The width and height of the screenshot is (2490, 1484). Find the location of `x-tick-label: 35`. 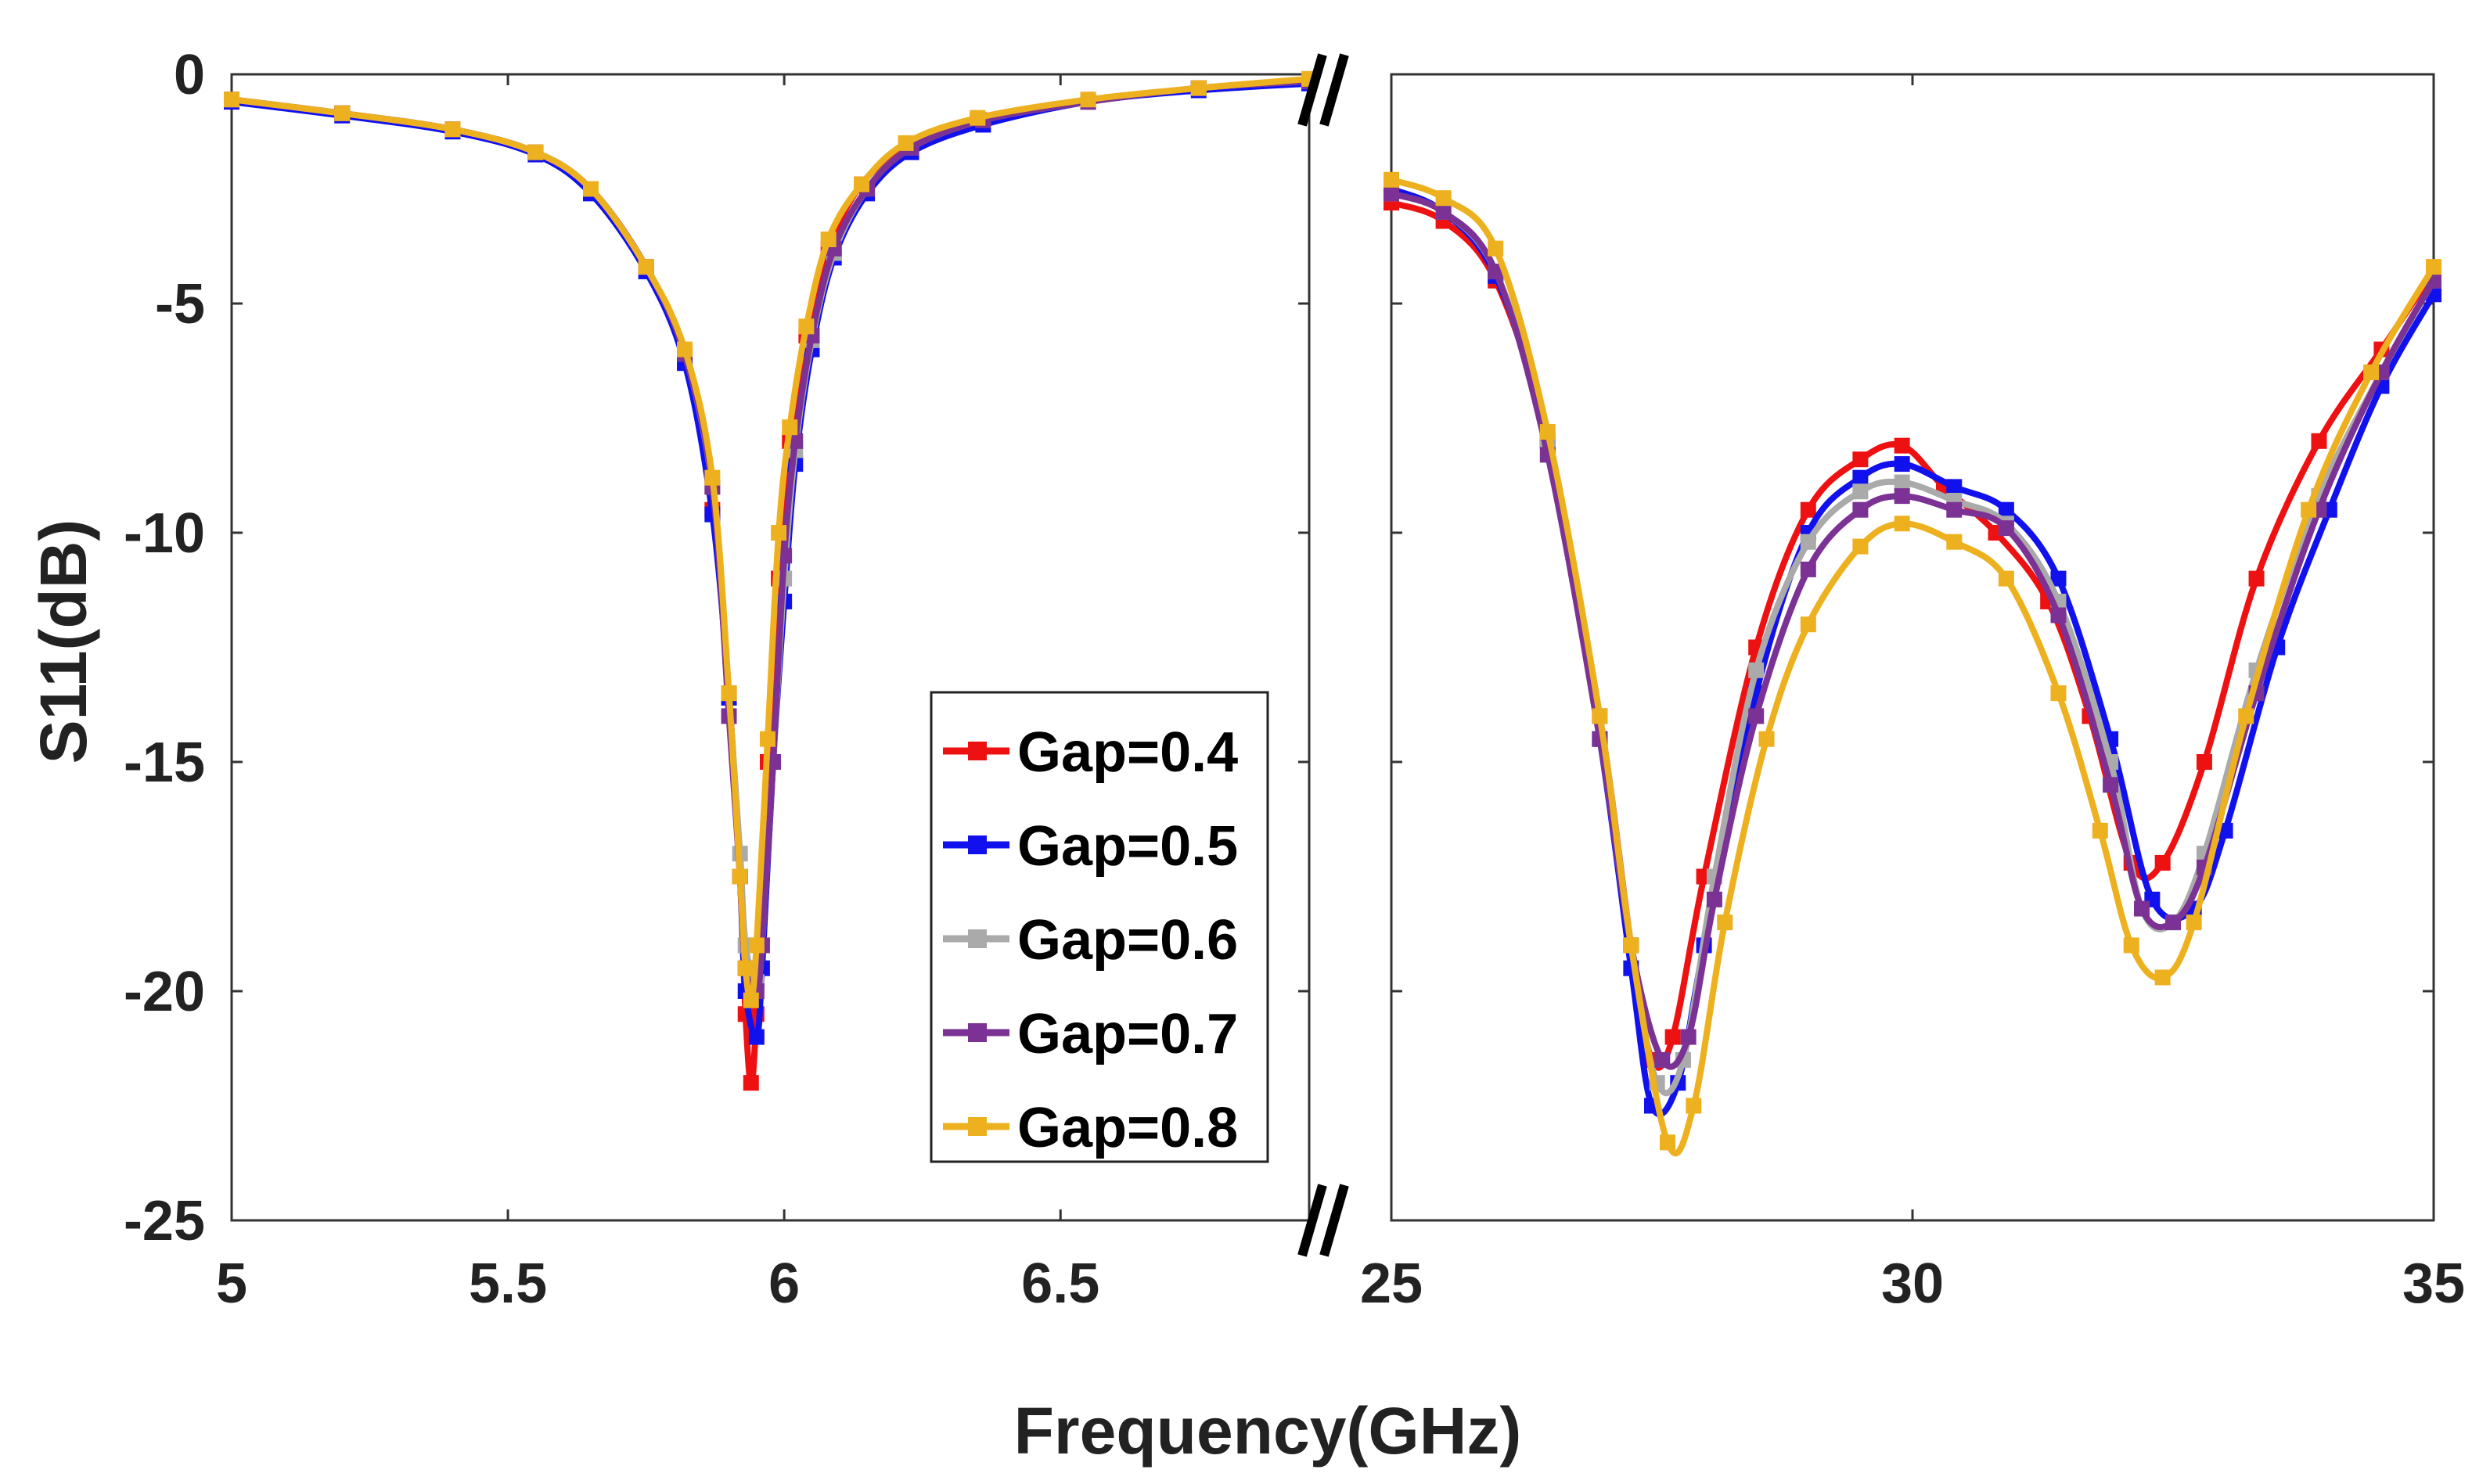

x-tick-label: 35 is located at coordinates (2433, 1283).